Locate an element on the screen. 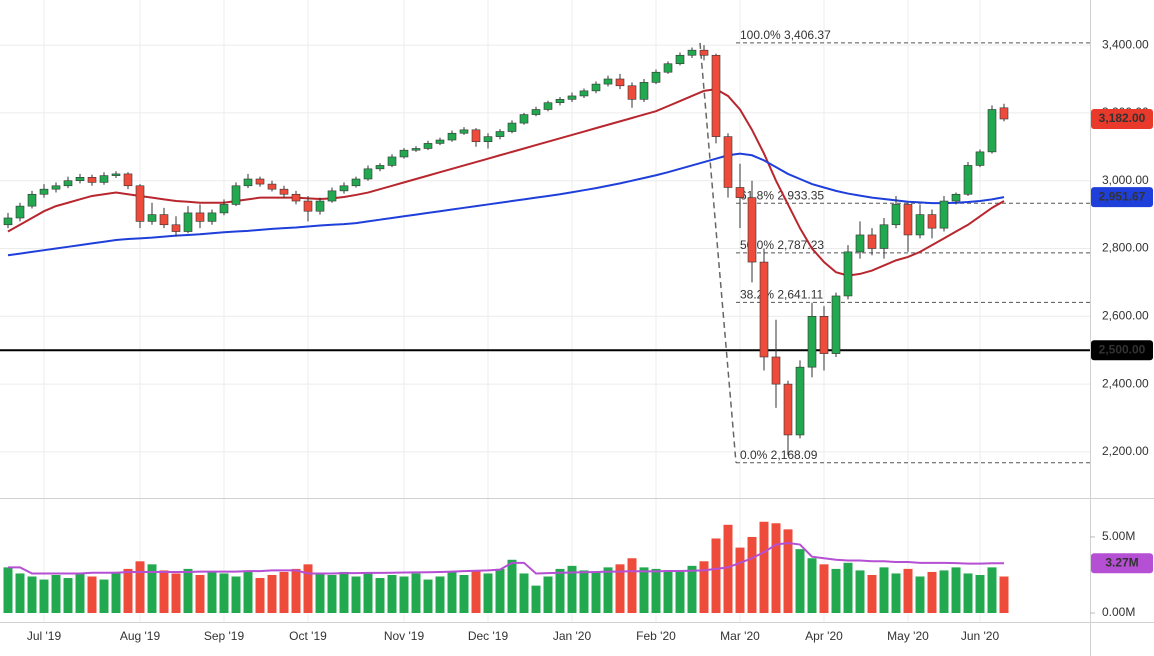 The height and width of the screenshot is (656, 1154). fib-label: 38.2% 2,641.11 is located at coordinates (782, 295).